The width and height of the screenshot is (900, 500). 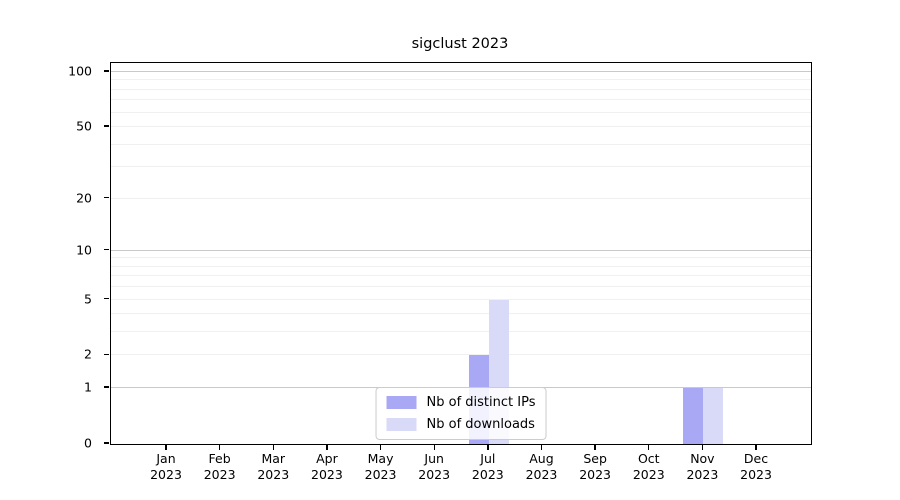 I want to click on x-tick-label-oct: Oct 2023, so click(x=648, y=466).